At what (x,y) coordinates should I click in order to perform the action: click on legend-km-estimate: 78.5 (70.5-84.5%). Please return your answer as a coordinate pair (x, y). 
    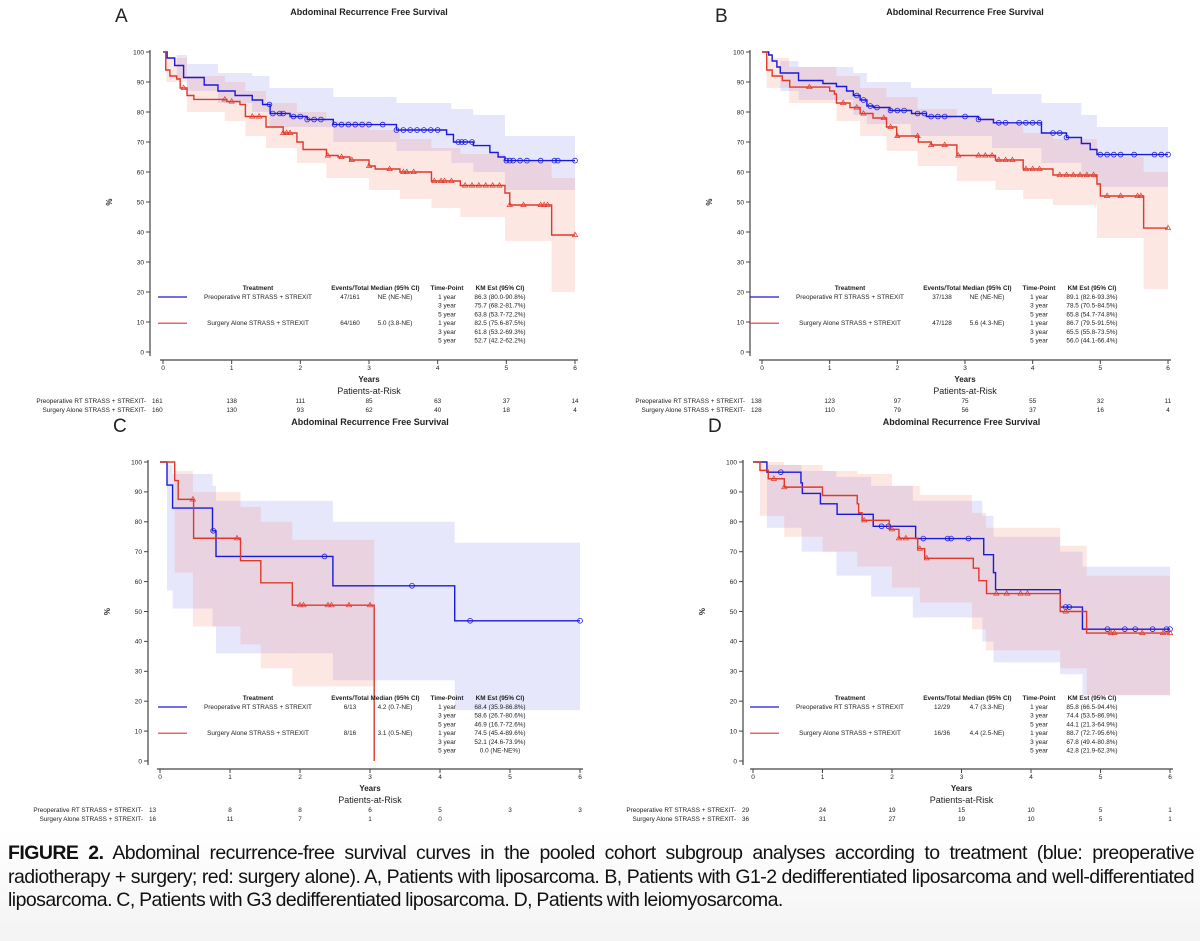
    Looking at the image, I should click on (1091, 306).